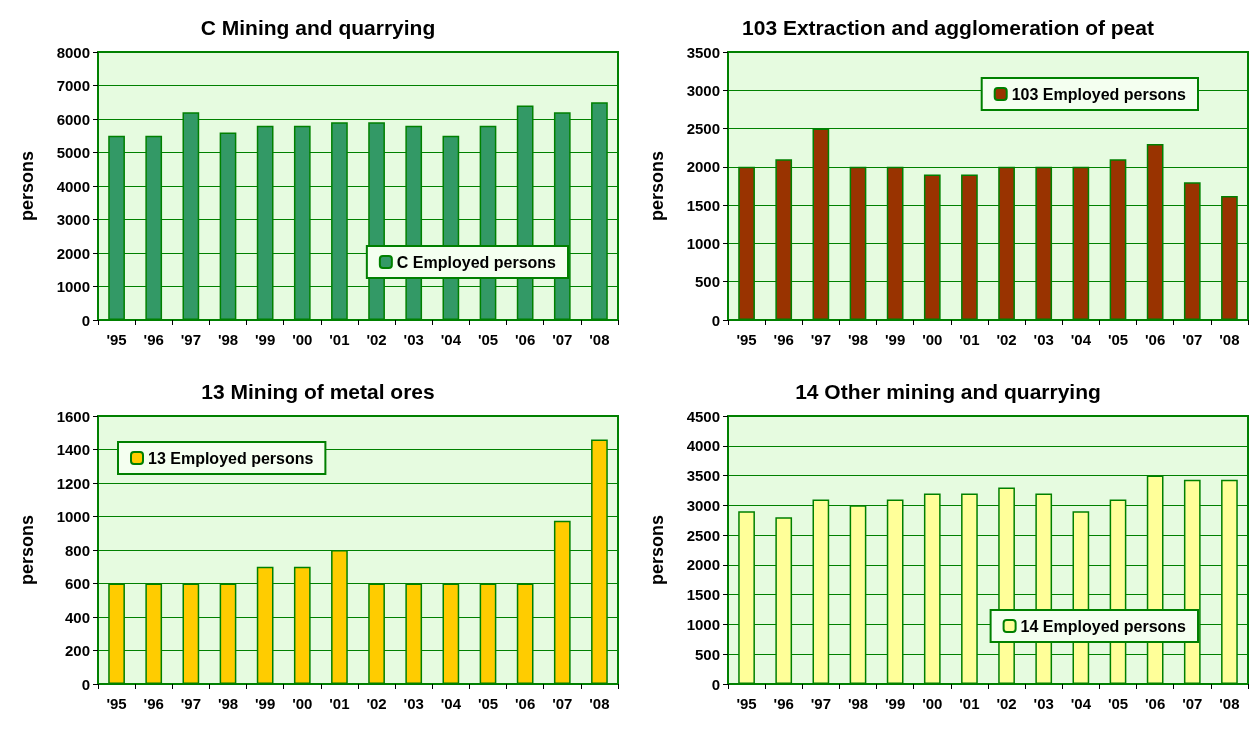  I want to click on y-tick-label: 8000, so click(73, 52).